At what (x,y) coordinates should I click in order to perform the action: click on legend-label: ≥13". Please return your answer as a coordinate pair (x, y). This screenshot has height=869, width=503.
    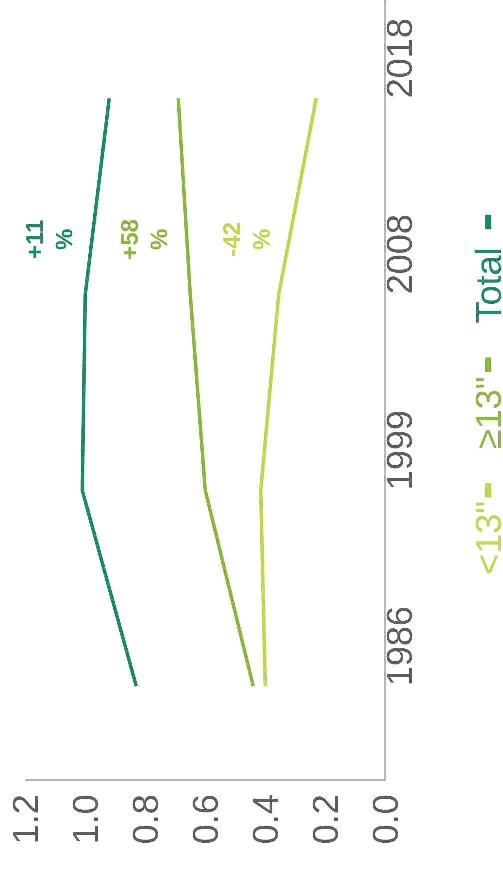
    Looking at the image, I should click on (485, 413).